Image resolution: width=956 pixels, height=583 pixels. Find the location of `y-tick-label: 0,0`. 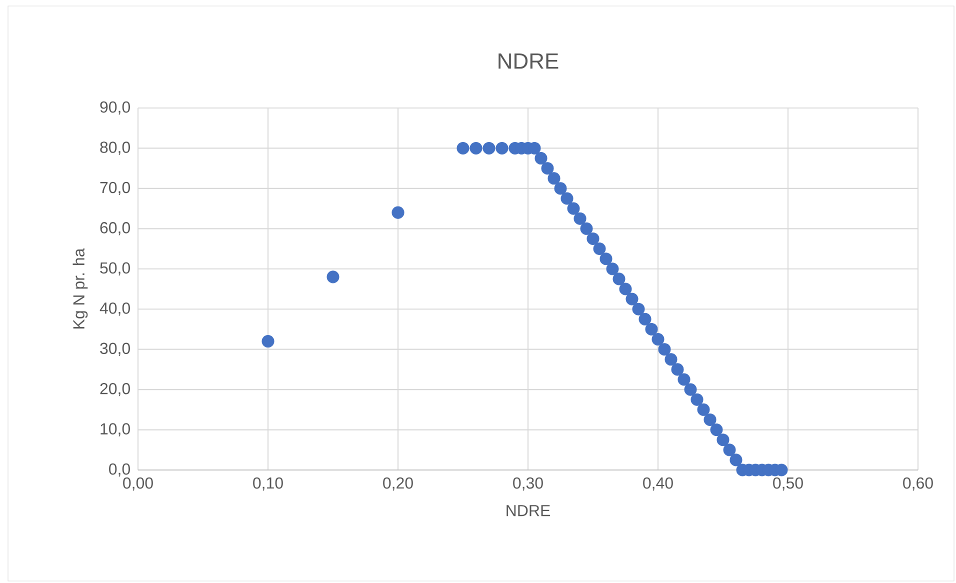

y-tick-label: 0,0 is located at coordinates (119, 470).